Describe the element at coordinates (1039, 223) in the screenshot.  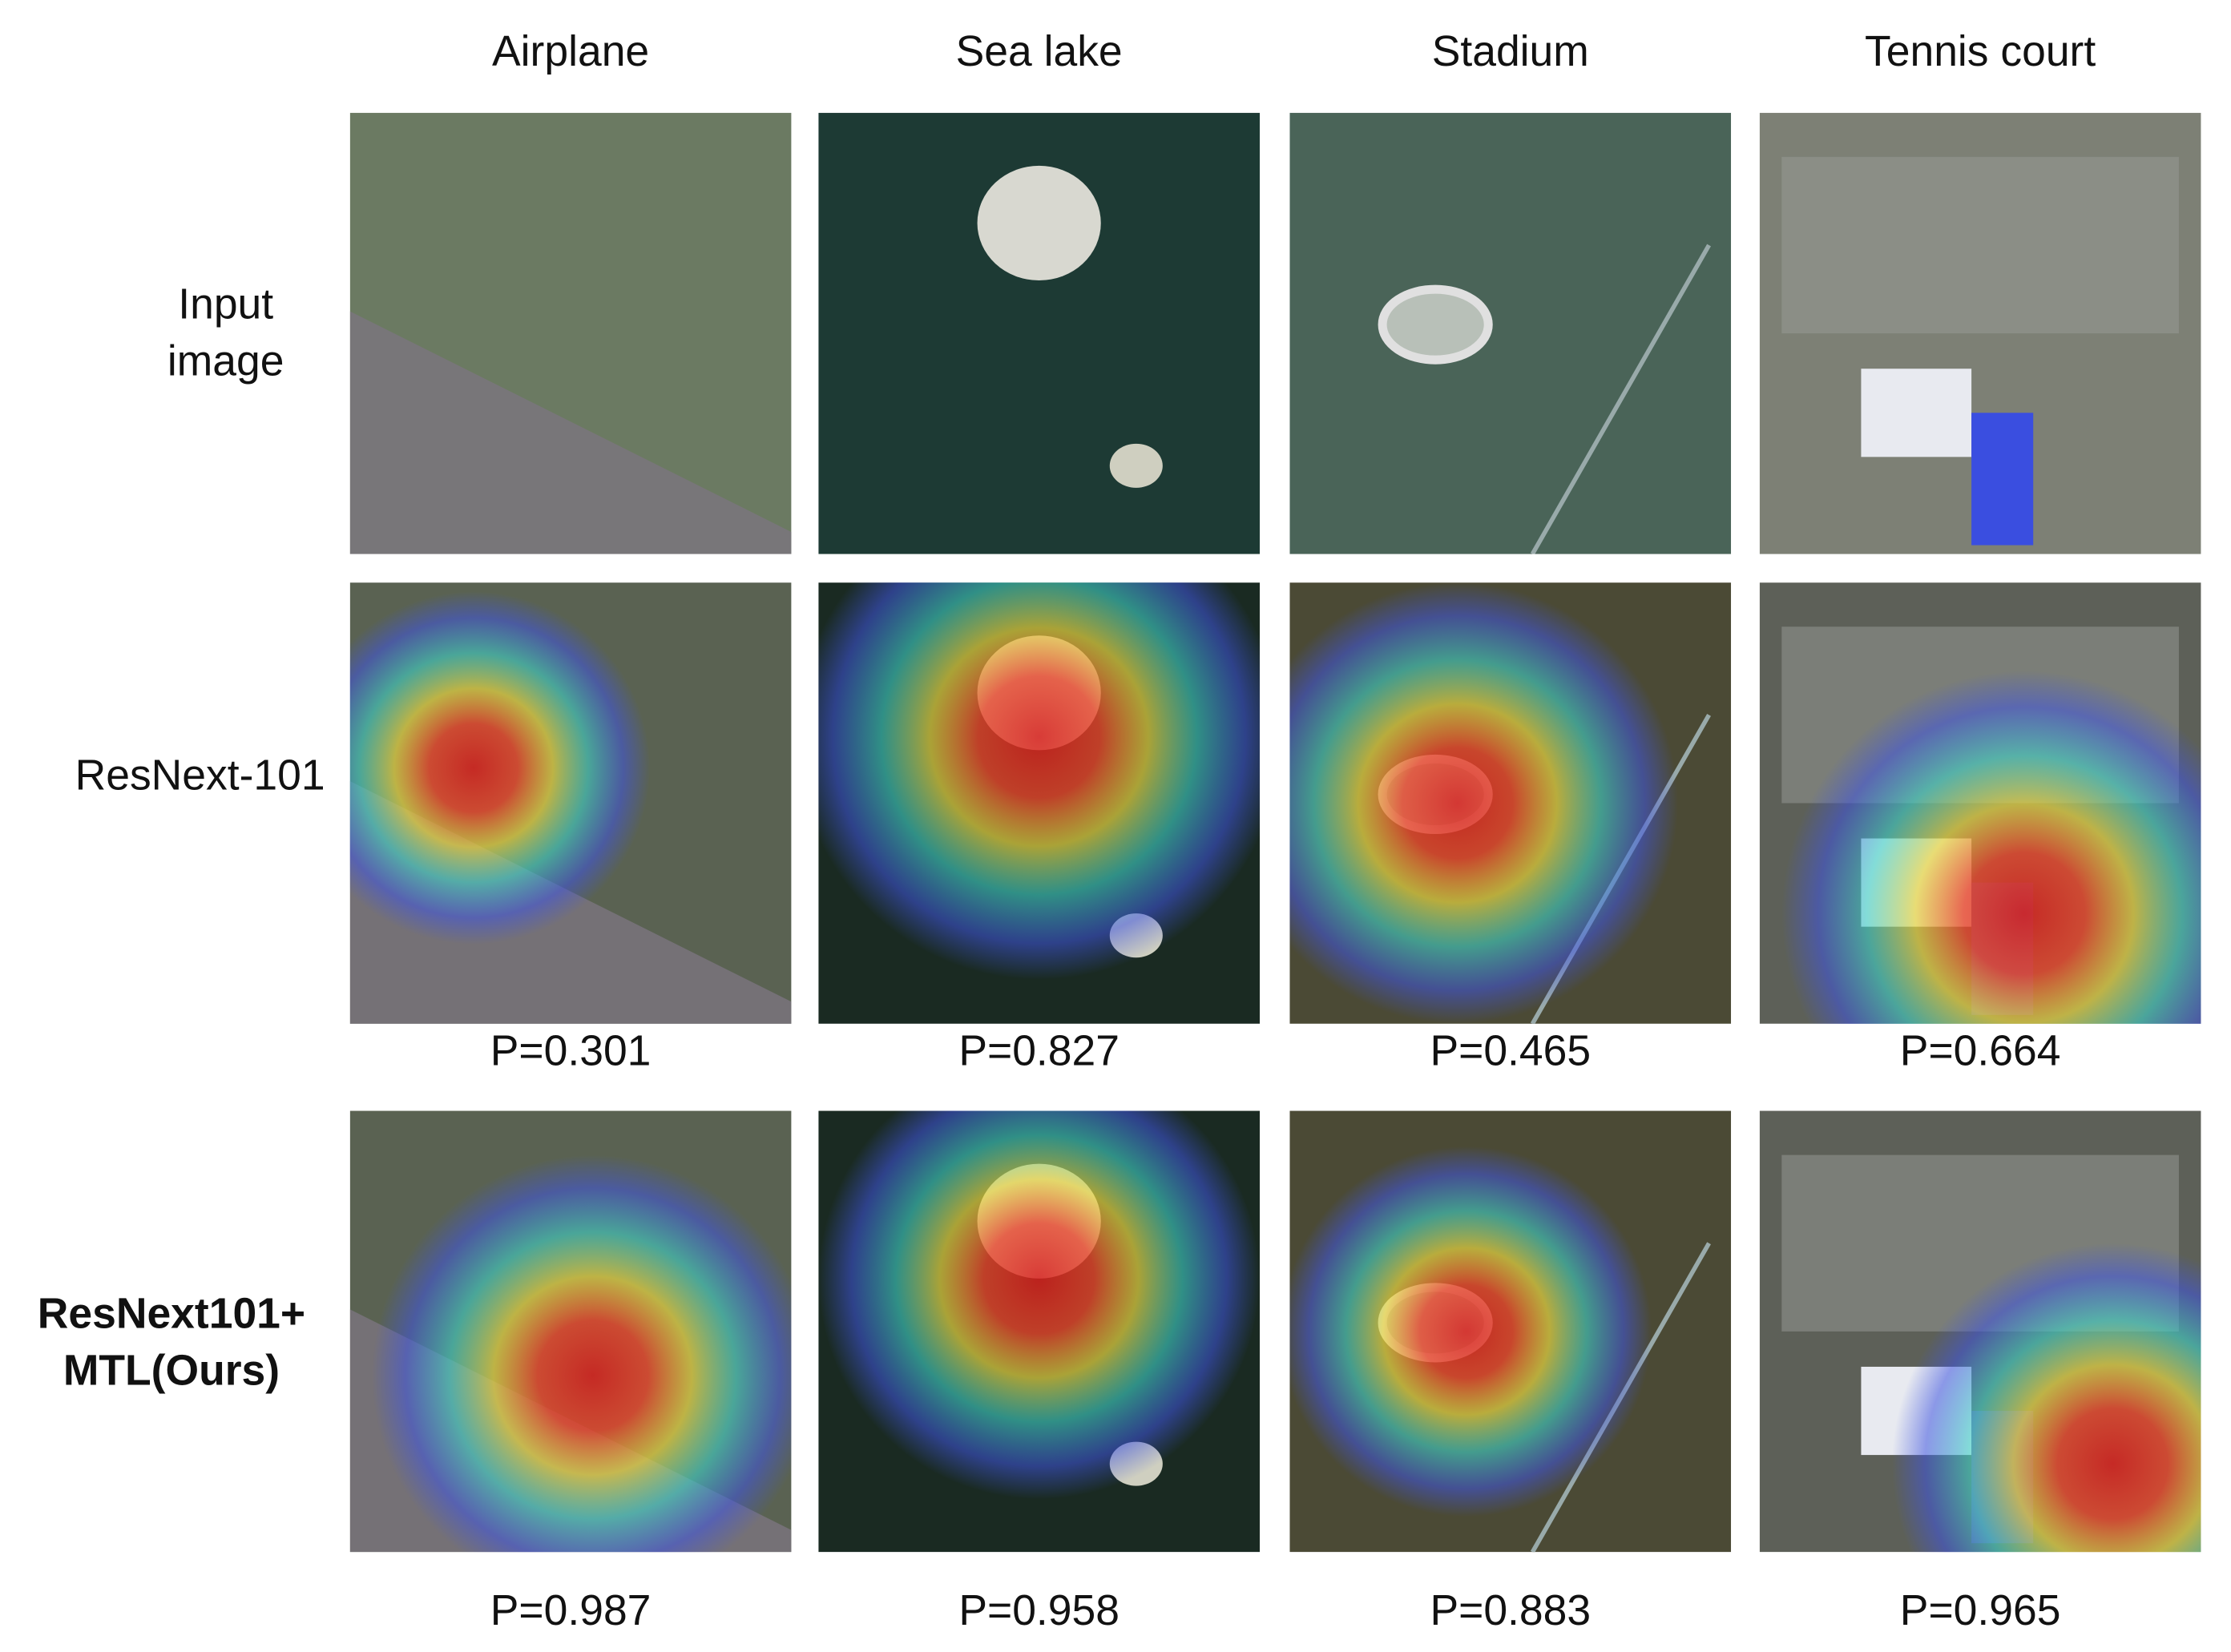
I see `island` at that location.